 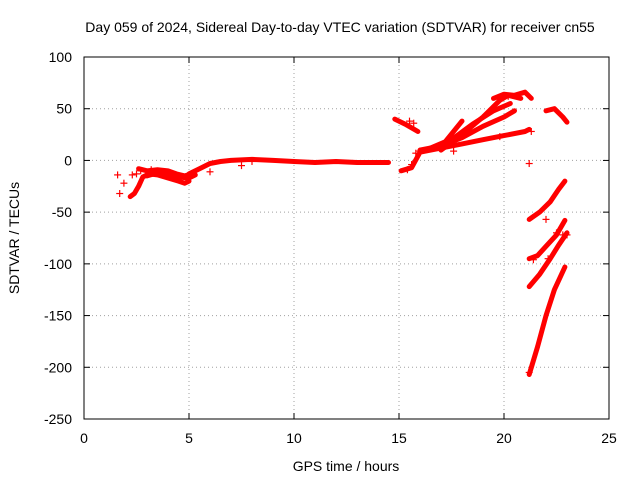 I want to click on x-tick-label: 0, so click(x=84, y=438).